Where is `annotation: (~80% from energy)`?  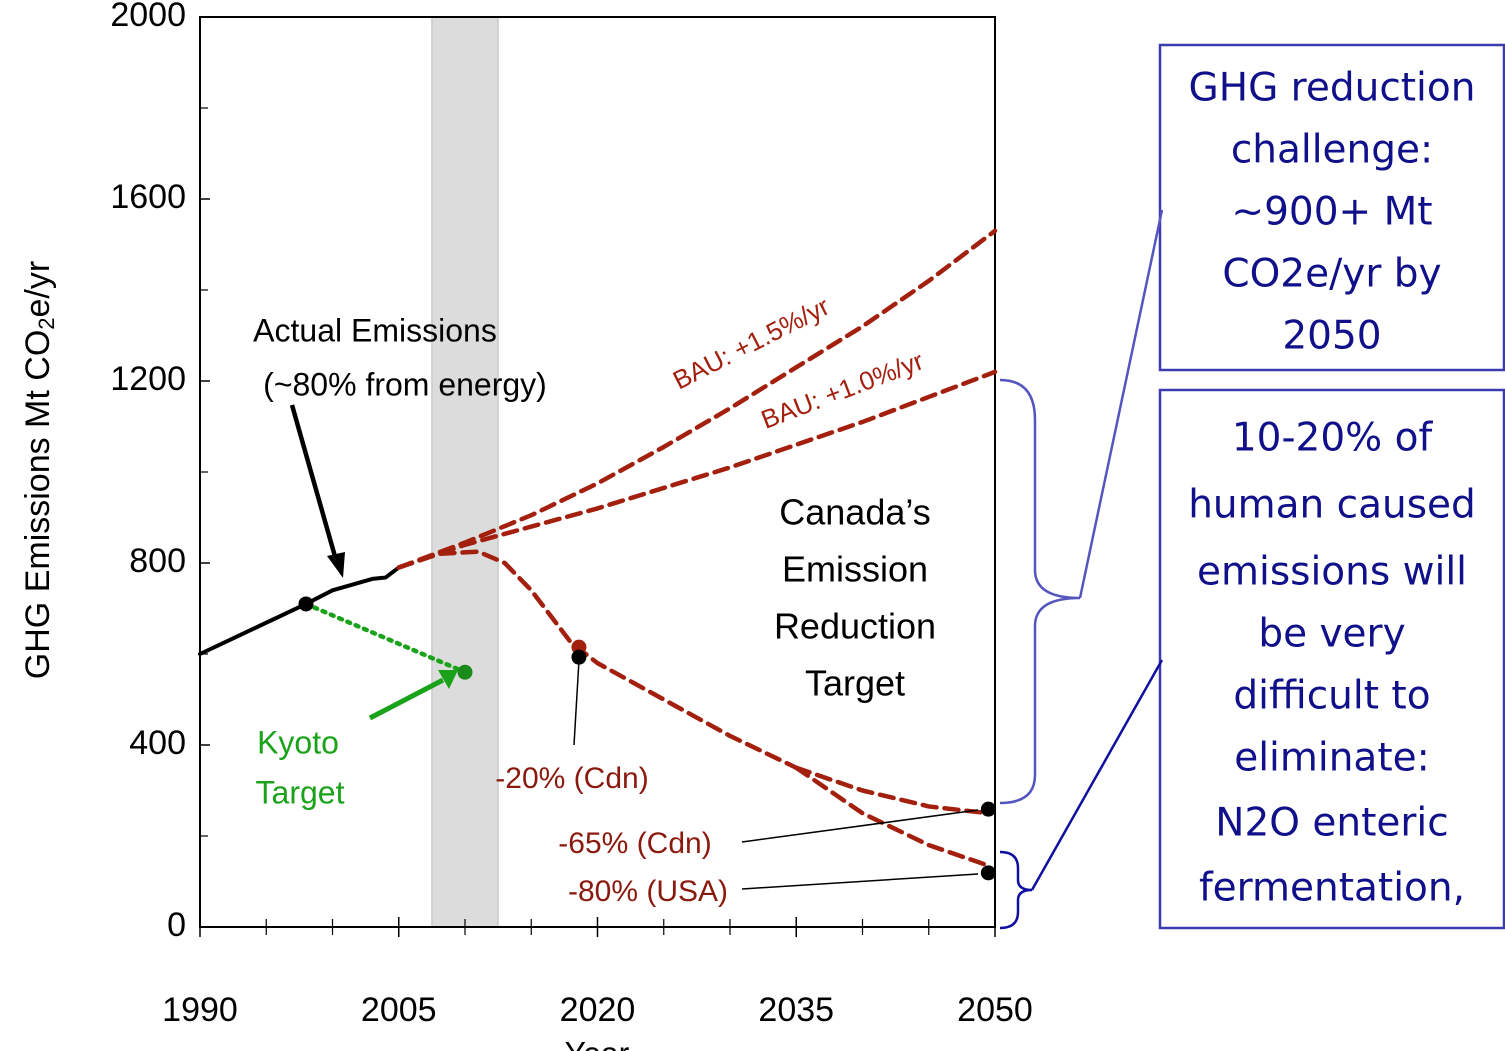
annotation: (~80% from energy) is located at coordinates (405, 384).